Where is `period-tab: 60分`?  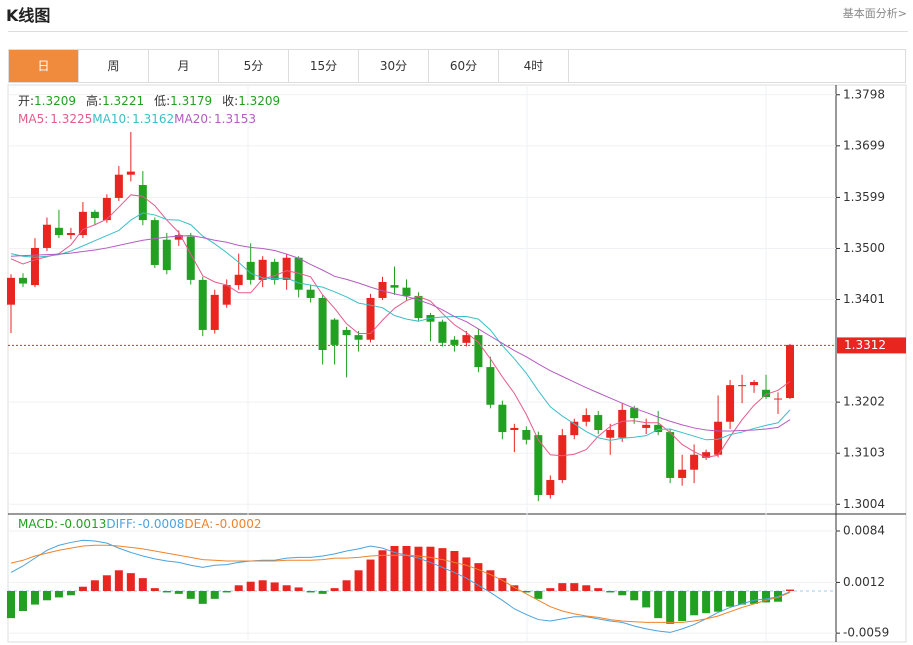
period-tab: 60分 is located at coordinates (464, 66).